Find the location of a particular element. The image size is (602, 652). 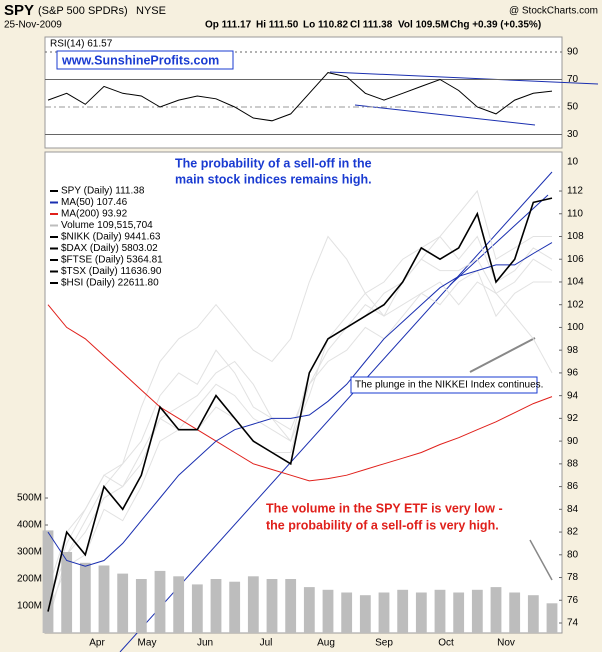

x-tick-label: Jun is located at coordinates (205, 643).